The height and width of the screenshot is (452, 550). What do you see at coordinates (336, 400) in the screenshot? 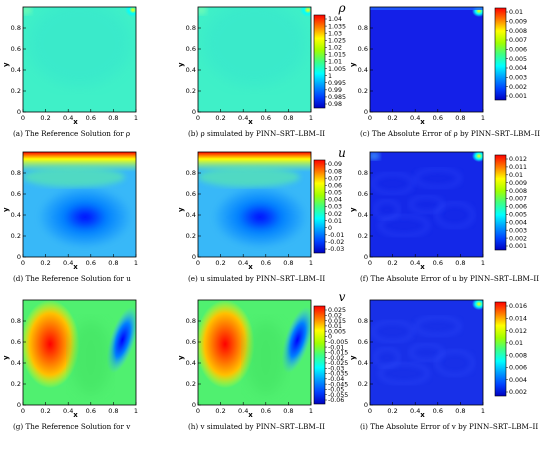
I see `colorbar-tick-label: -0.06` at bounding box center [336, 400].